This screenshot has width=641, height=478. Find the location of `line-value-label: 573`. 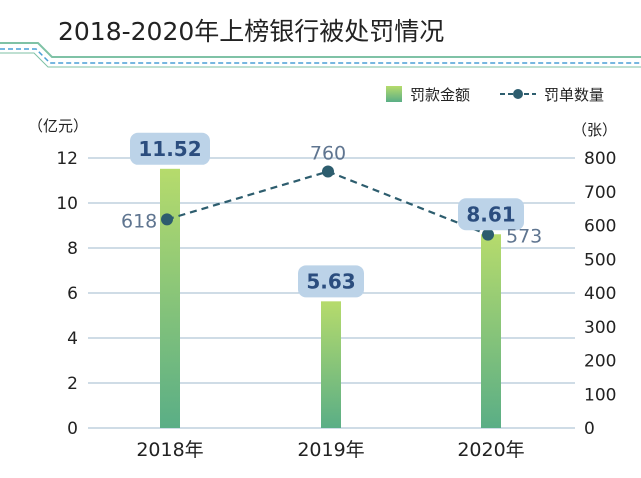

line-value-label: 573 is located at coordinates (524, 237).